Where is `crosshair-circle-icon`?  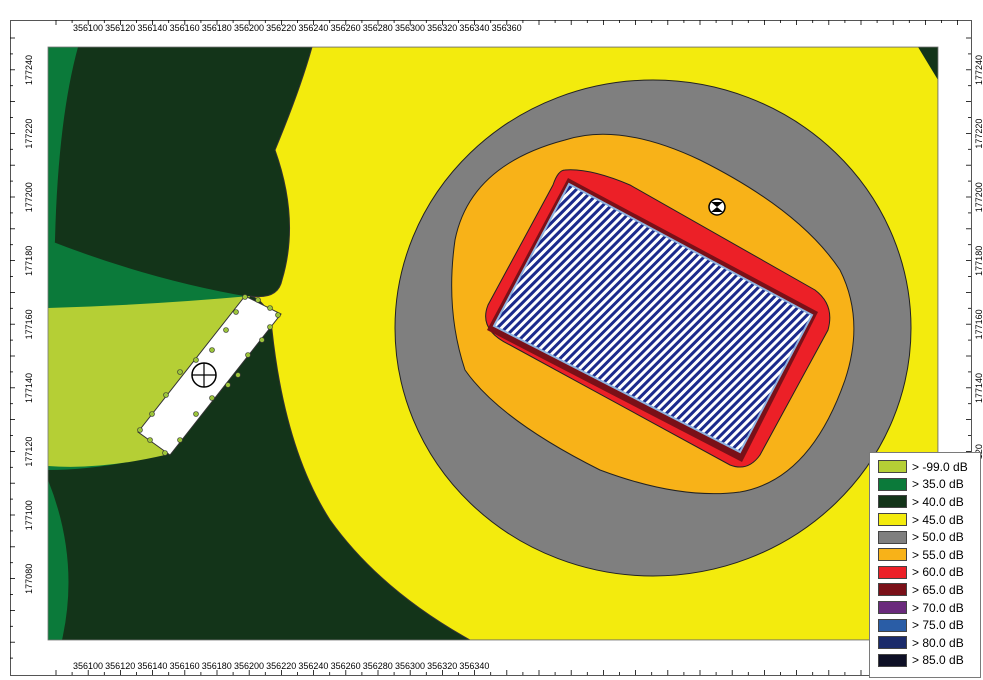
crosshair-circle-icon is located at coordinates (204, 375).